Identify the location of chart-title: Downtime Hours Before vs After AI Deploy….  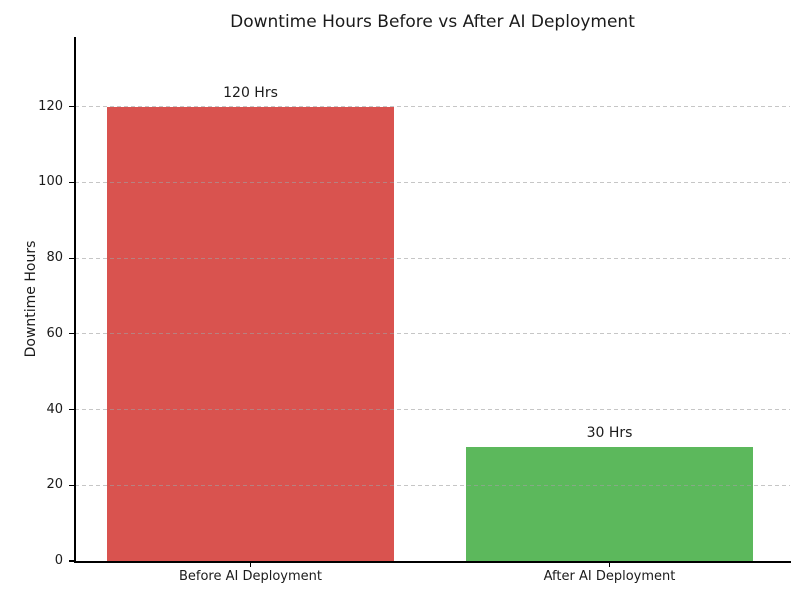
(432, 22).